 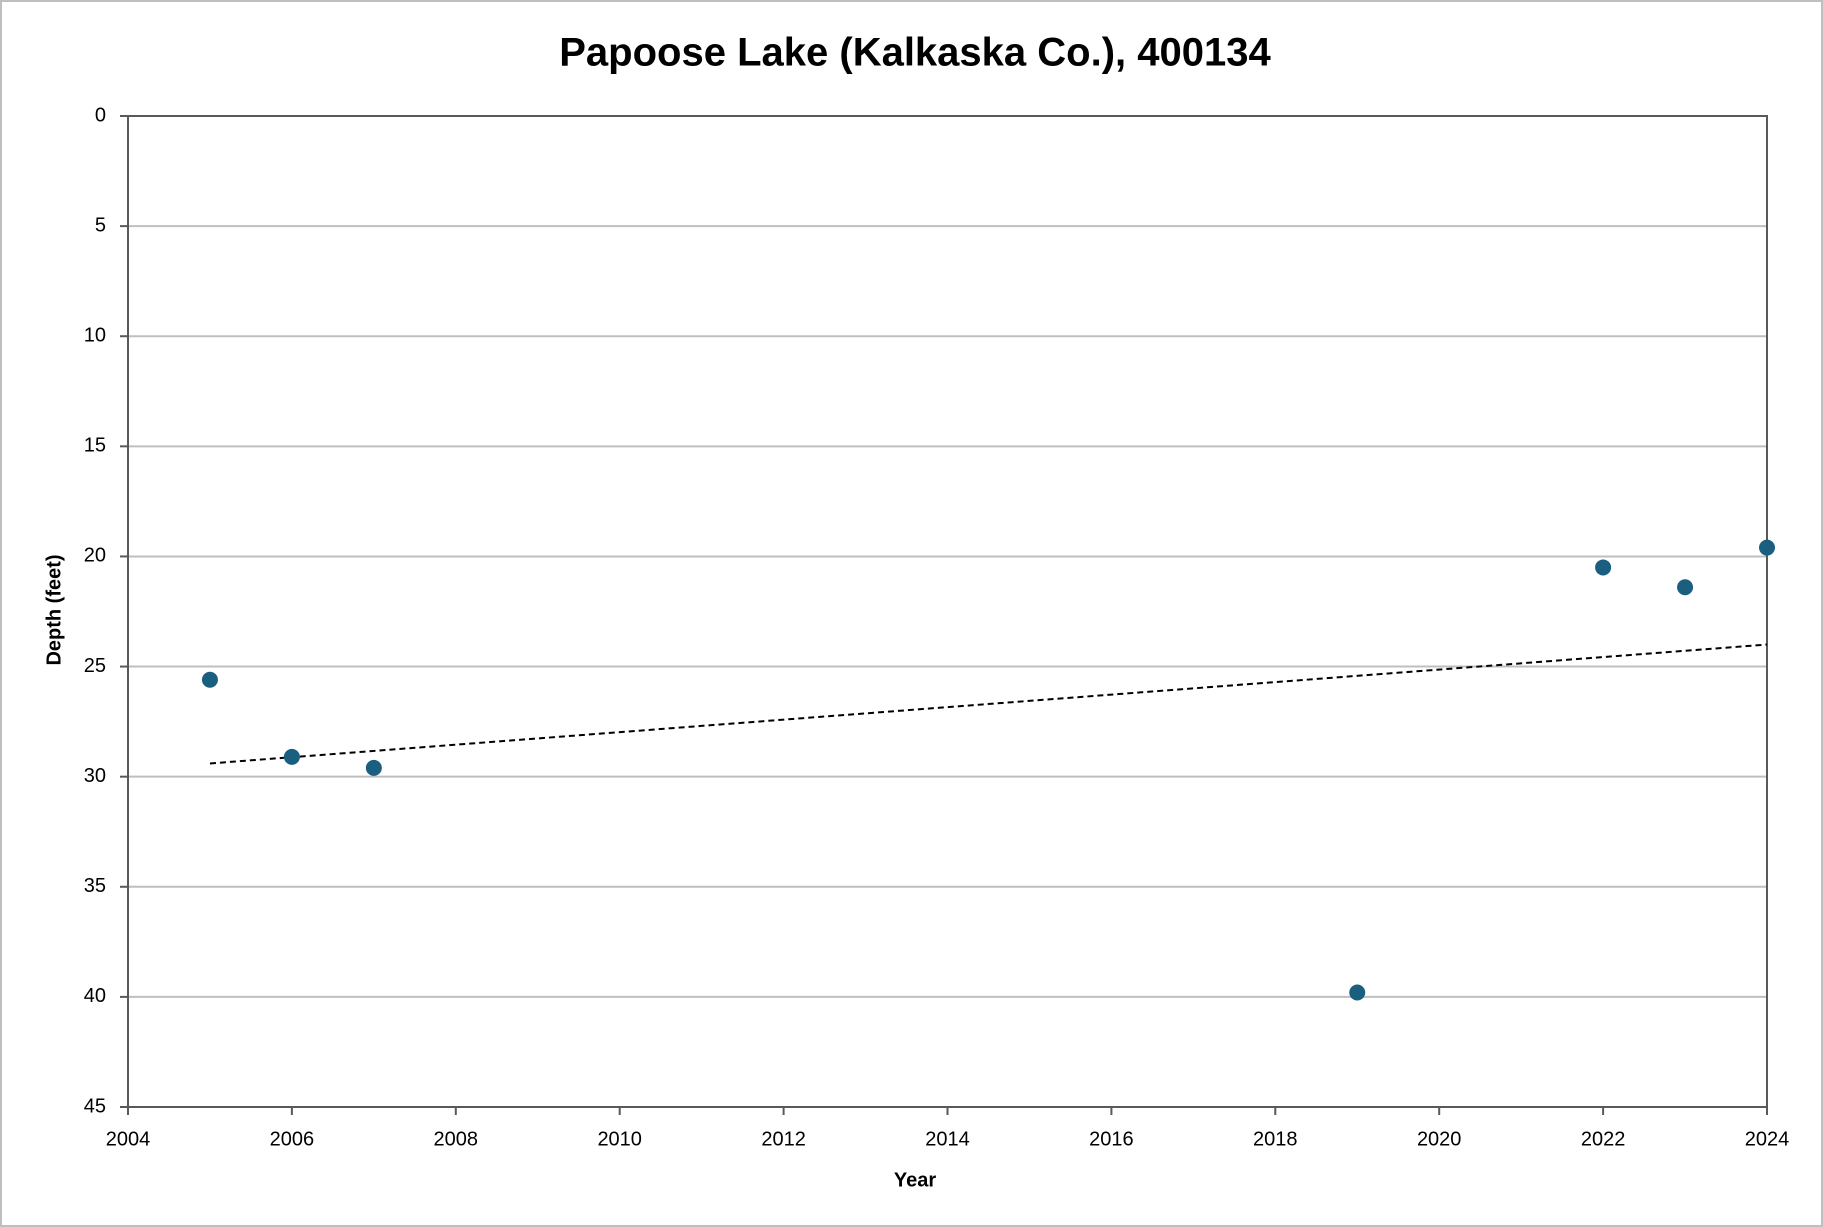 What do you see at coordinates (100, 115) in the screenshot?
I see `y-tick-label: 0` at bounding box center [100, 115].